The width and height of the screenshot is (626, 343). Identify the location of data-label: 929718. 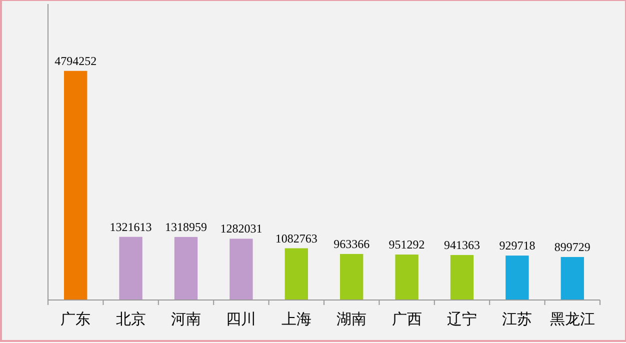
(517, 245).